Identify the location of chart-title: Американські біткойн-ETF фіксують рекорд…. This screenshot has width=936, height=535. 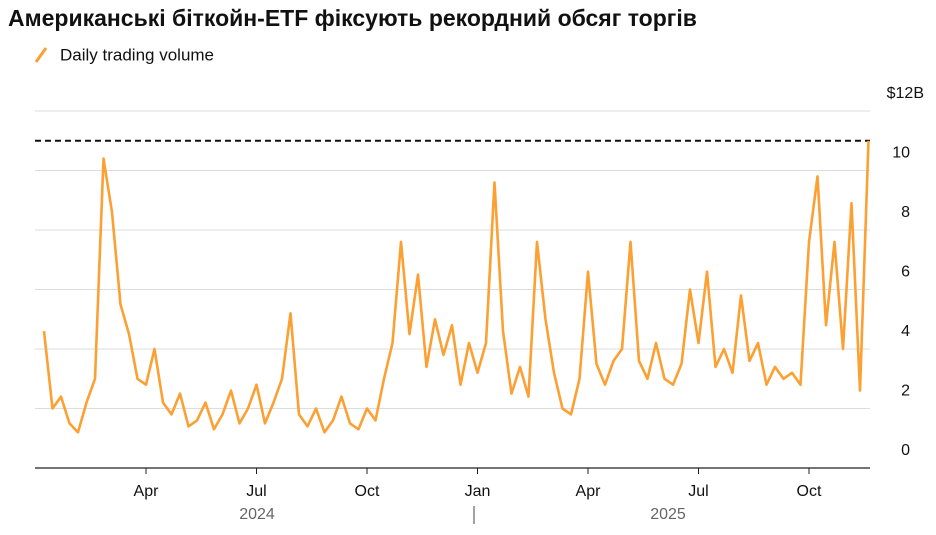
(352, 18).